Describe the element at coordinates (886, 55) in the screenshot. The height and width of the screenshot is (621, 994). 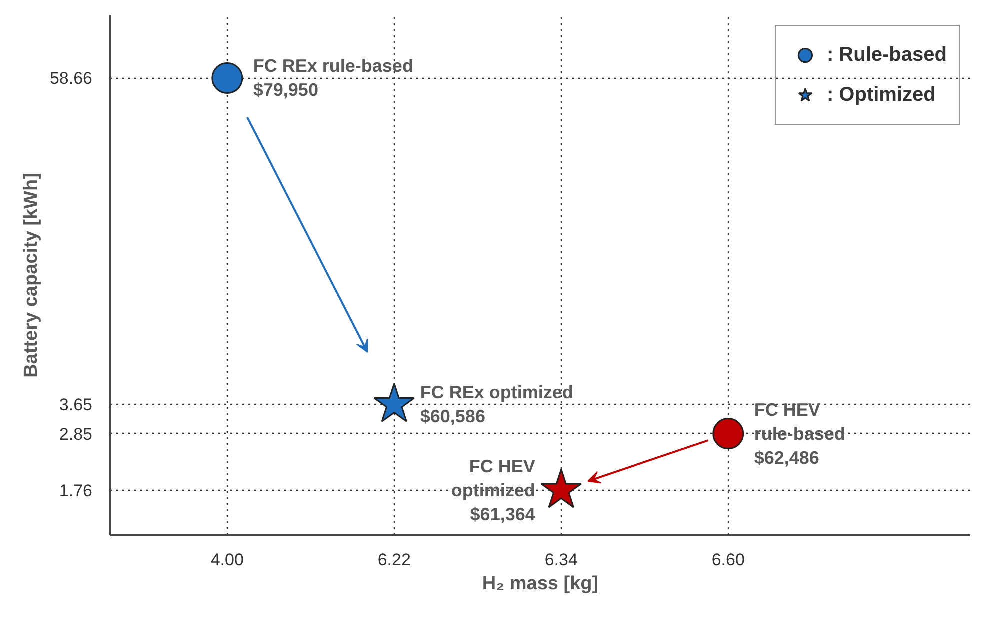
I see `legend-label: : Rule-based` at that location.